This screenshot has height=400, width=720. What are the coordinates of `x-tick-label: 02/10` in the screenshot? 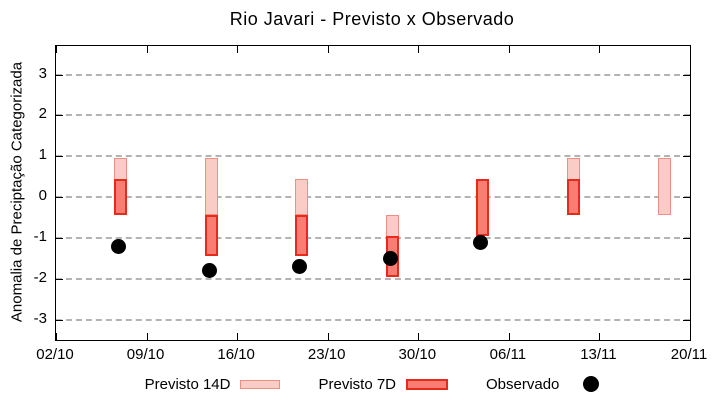 It's located at (55, 354).